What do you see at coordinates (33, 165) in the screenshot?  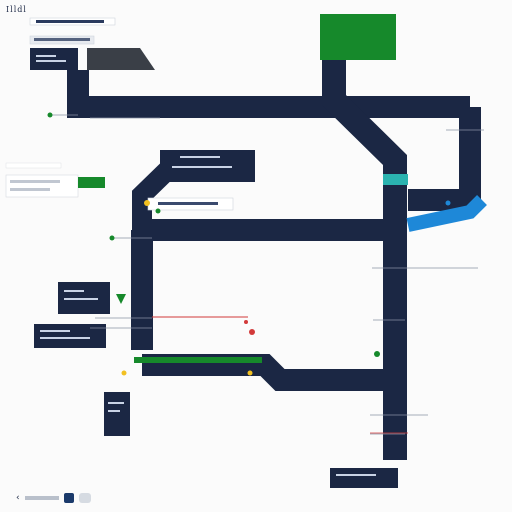 I see `legend-header` at bounding box center [33, 165].